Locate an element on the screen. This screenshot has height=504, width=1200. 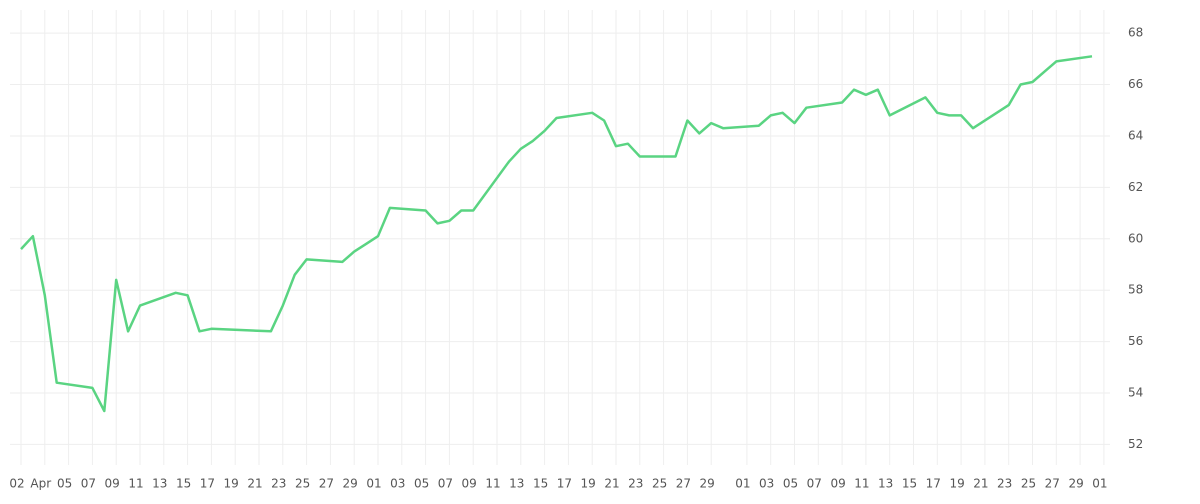
y-tick-label: 58 is located at coordinates (1135, 290).